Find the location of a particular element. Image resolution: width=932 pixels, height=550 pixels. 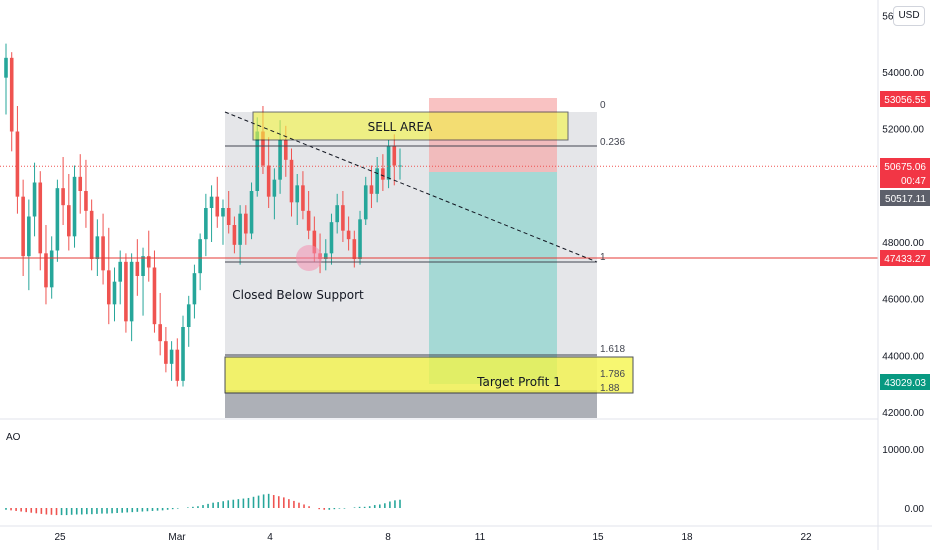

ao-indicator-pane: AO is located at coordinates (203, 474).